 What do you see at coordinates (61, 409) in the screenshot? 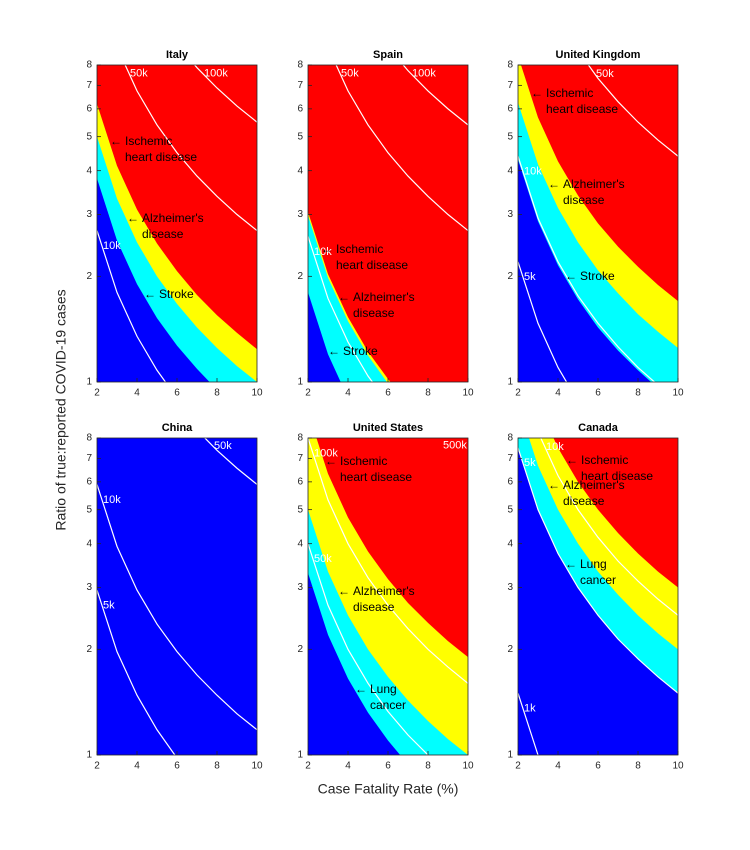
I see `y-axis-label: Ratio of true:reported COVID-19 cases` at bounding box center [61, 409].